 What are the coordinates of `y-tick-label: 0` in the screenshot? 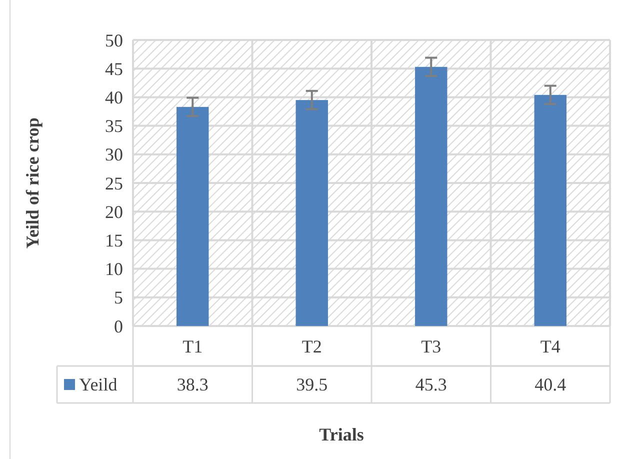 It's located at (118, 326).